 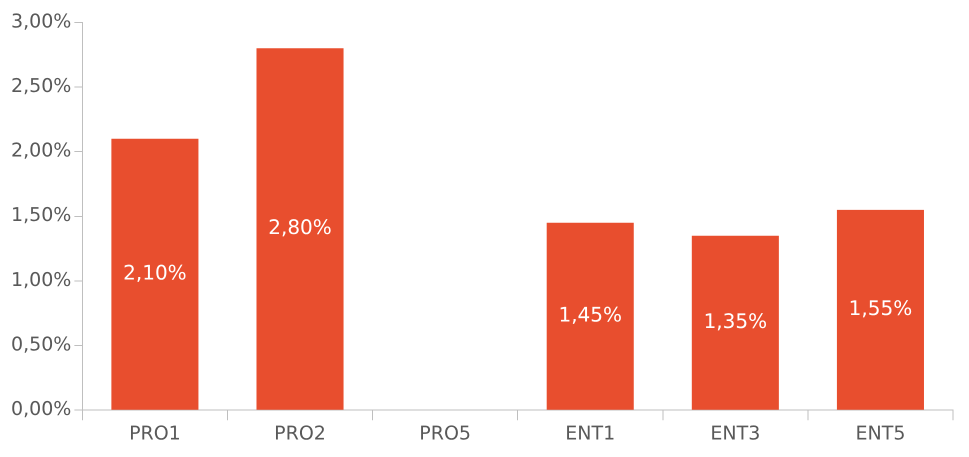 I want to click on x-tick-label: ENT1, so click(x=590, y=433).